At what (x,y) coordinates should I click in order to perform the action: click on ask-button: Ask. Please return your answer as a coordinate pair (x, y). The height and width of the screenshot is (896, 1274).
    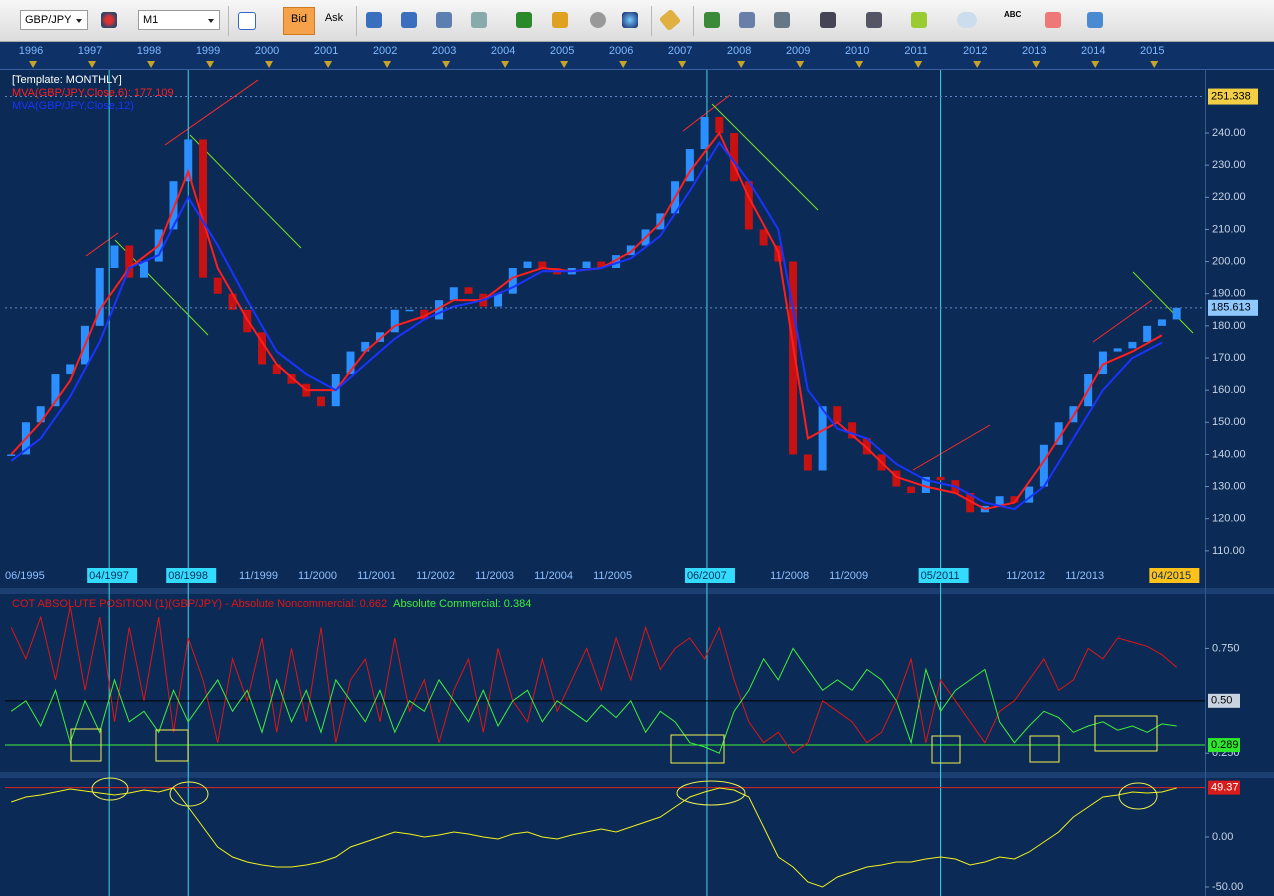
    Looking at the image, I should click on (334, 18).